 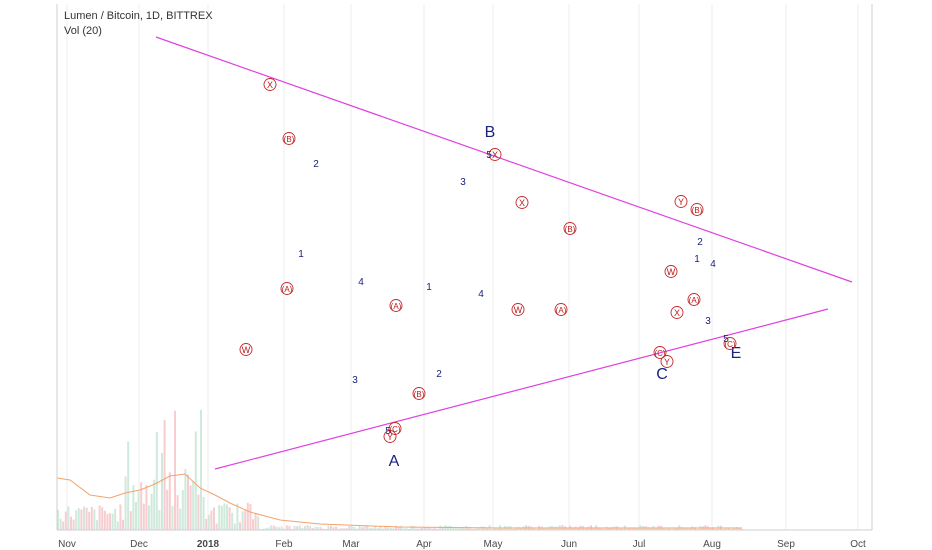 I want to click on x-tick-label: Aug, so click(x=712, y=544).